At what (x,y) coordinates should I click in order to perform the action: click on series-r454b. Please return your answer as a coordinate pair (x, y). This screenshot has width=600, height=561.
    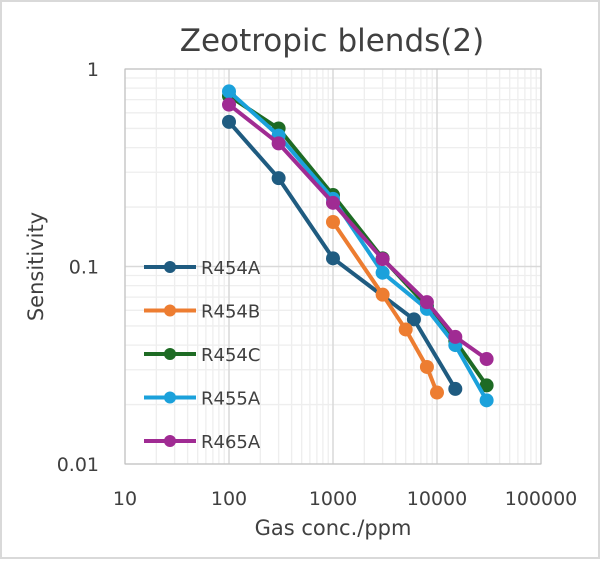
    Looking at the image, I should click on (385, 307).